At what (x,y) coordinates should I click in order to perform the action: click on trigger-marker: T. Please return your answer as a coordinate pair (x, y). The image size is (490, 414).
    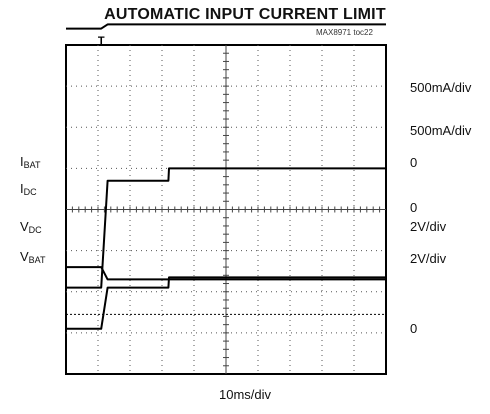
    Looking at the image, I should click on (101, 41).